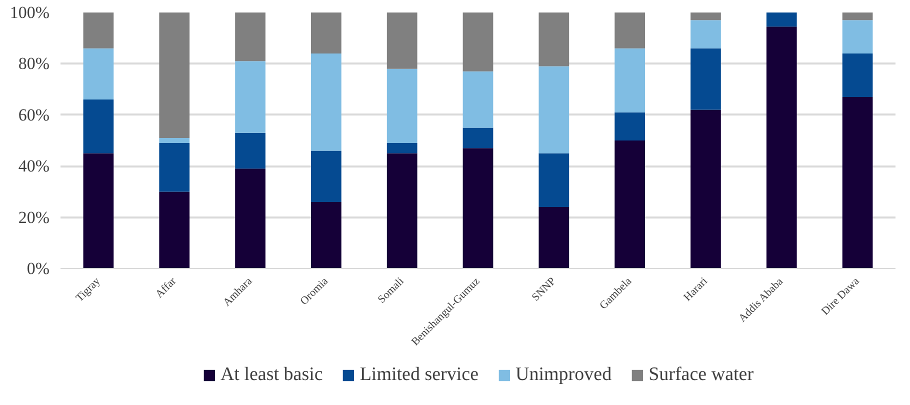 This screenshot has height=405, width=910. I want to click on y-tick-label: 80%, so click(34, 64).